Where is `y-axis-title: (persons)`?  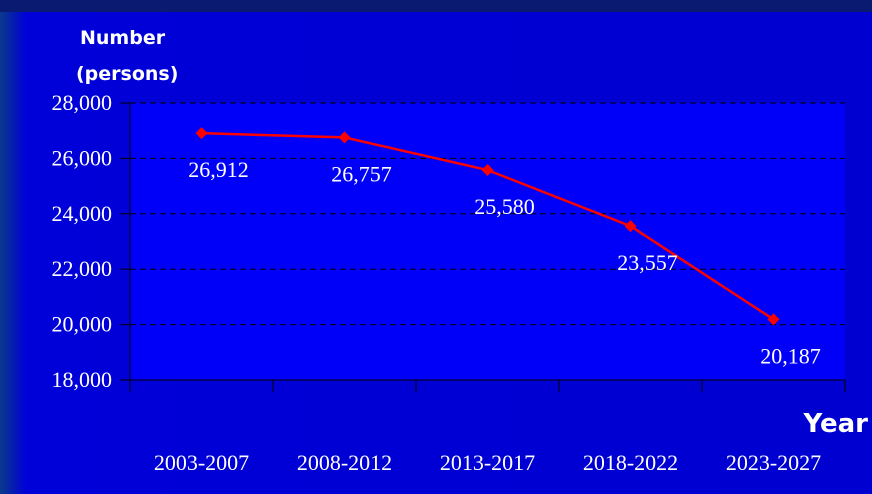 y-axis-title: (persons) is located at coordinates (127, 74).